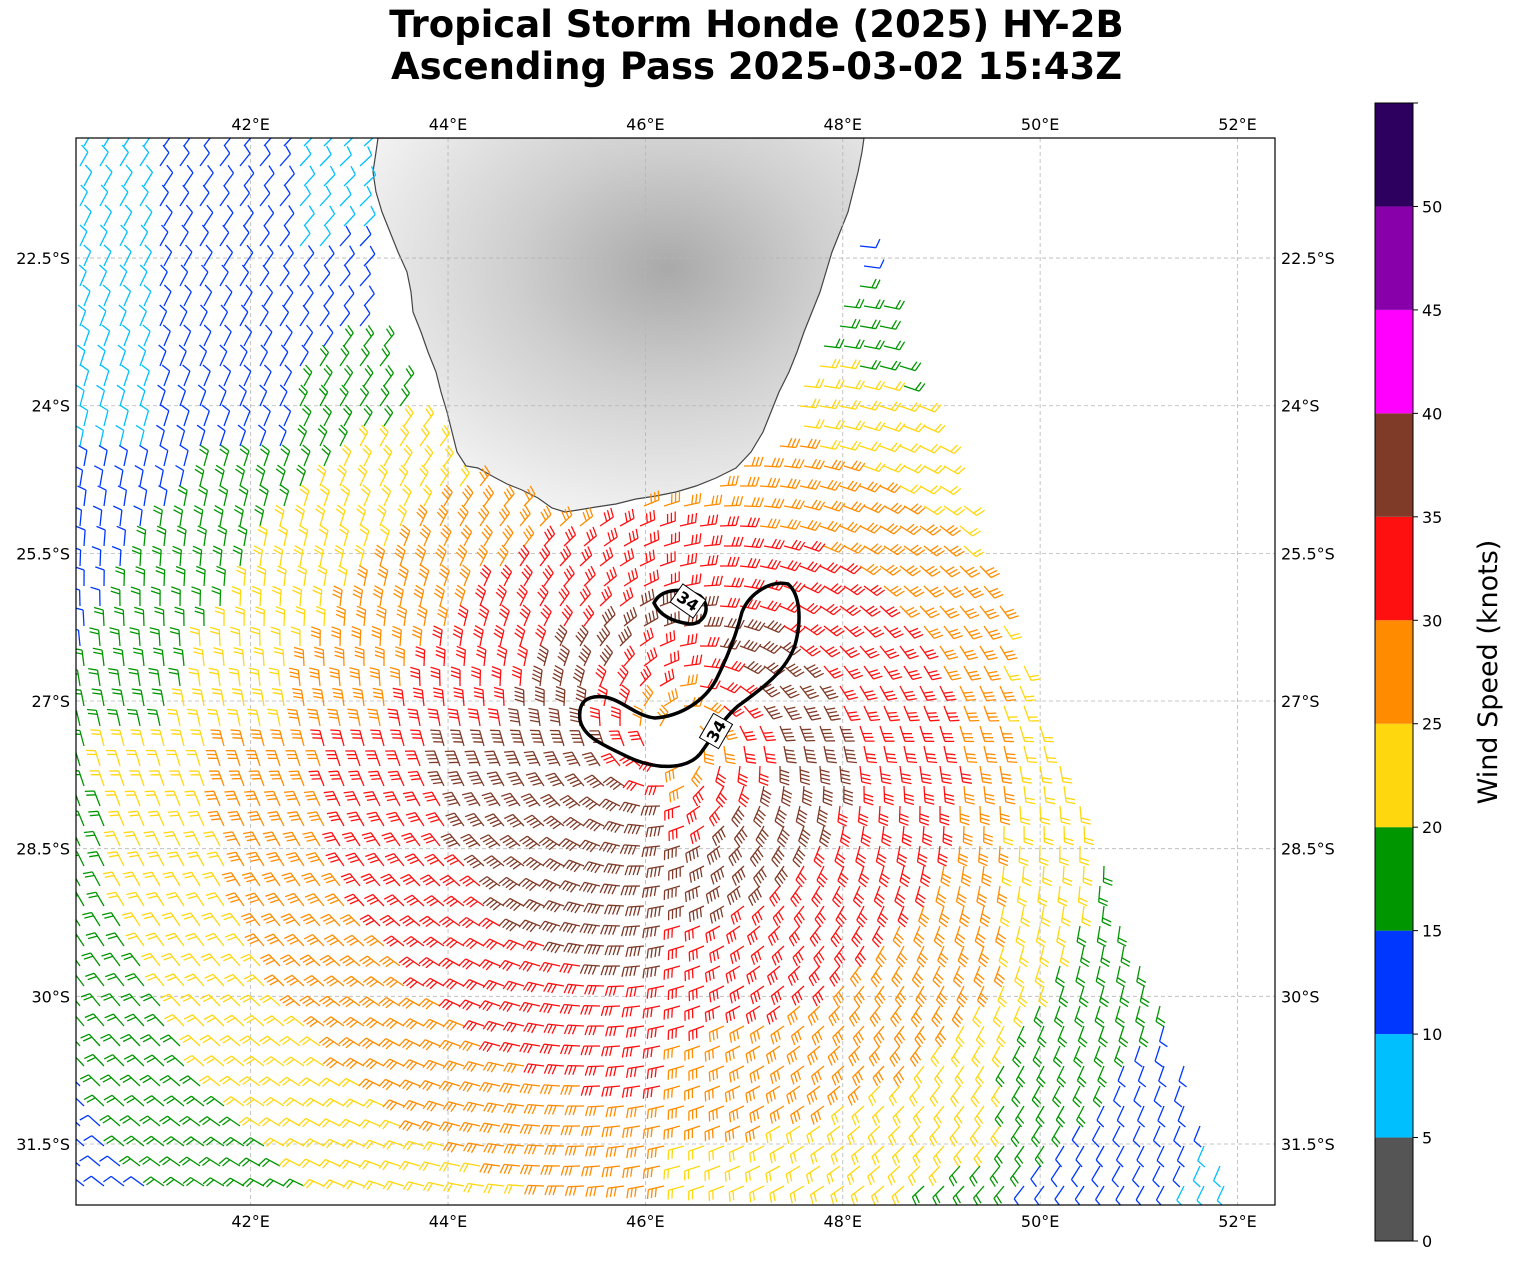  What do you see at coordinates (1432, 724) in the screenshot?
I see `colorbar-tick-label-5: 25` at bounding box center [1432, 724].